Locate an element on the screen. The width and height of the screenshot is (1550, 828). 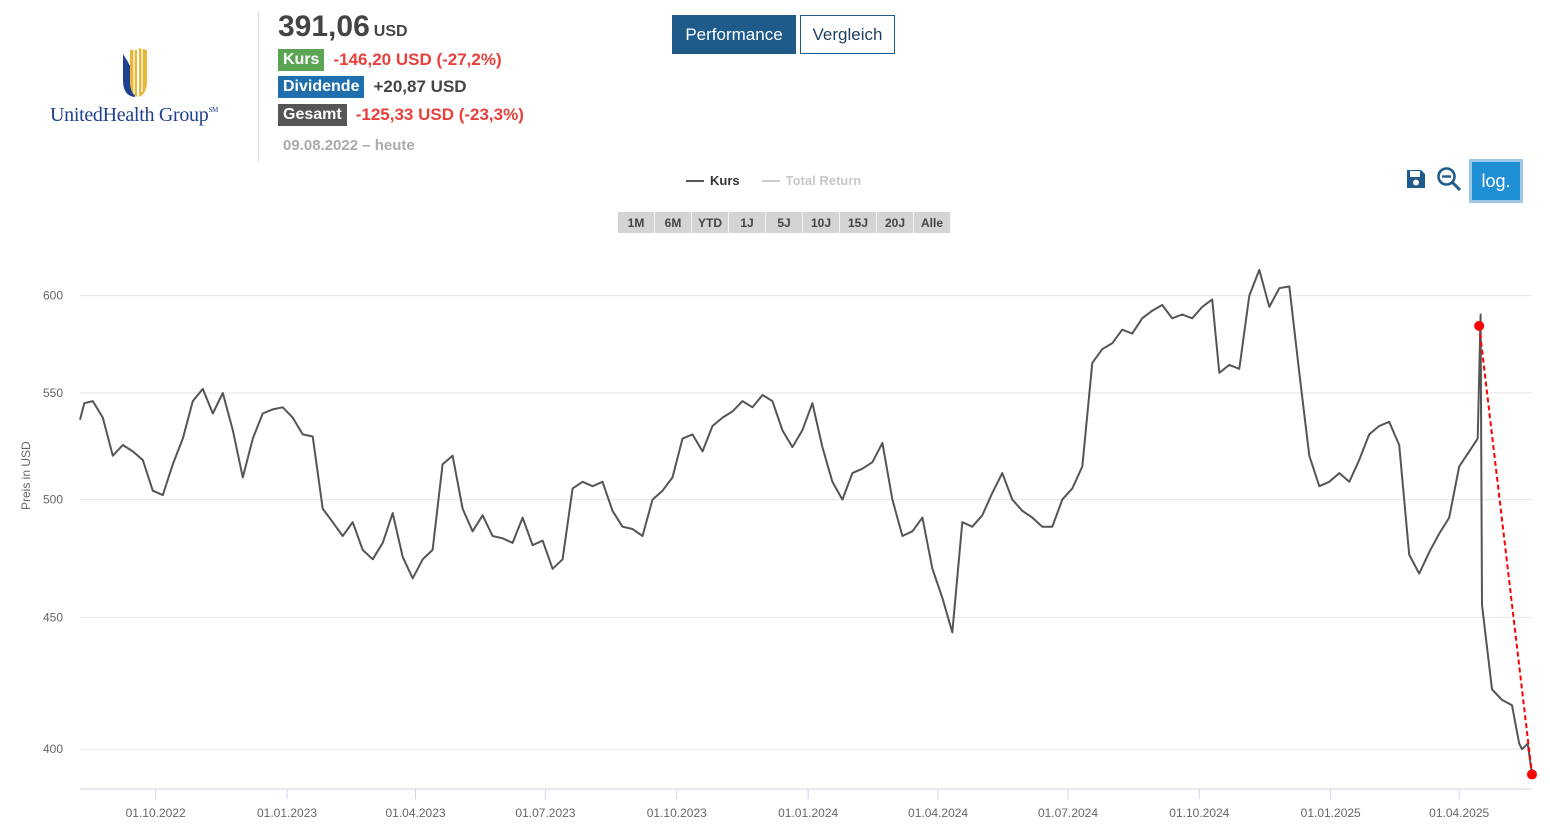
range-1m: 1M is located at coordinates (636, 222).